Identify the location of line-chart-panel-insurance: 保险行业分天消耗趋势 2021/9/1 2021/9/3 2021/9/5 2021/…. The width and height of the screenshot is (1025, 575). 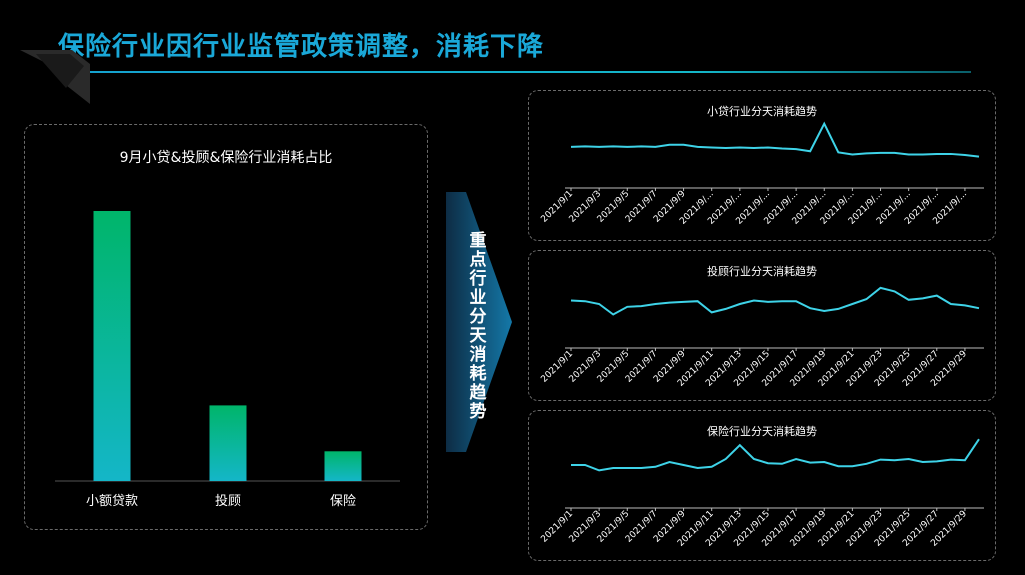
(762, 485).